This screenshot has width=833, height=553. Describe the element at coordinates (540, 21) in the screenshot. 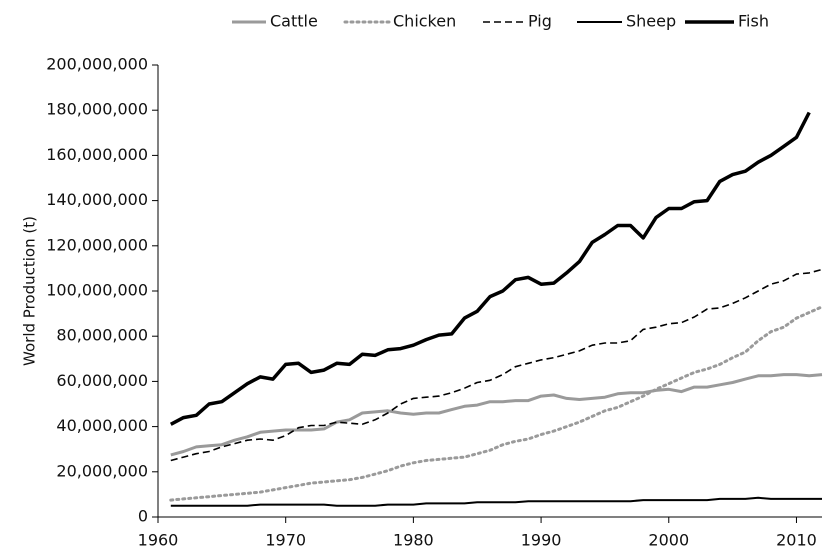

I see `legend-label: Pig` at that location.